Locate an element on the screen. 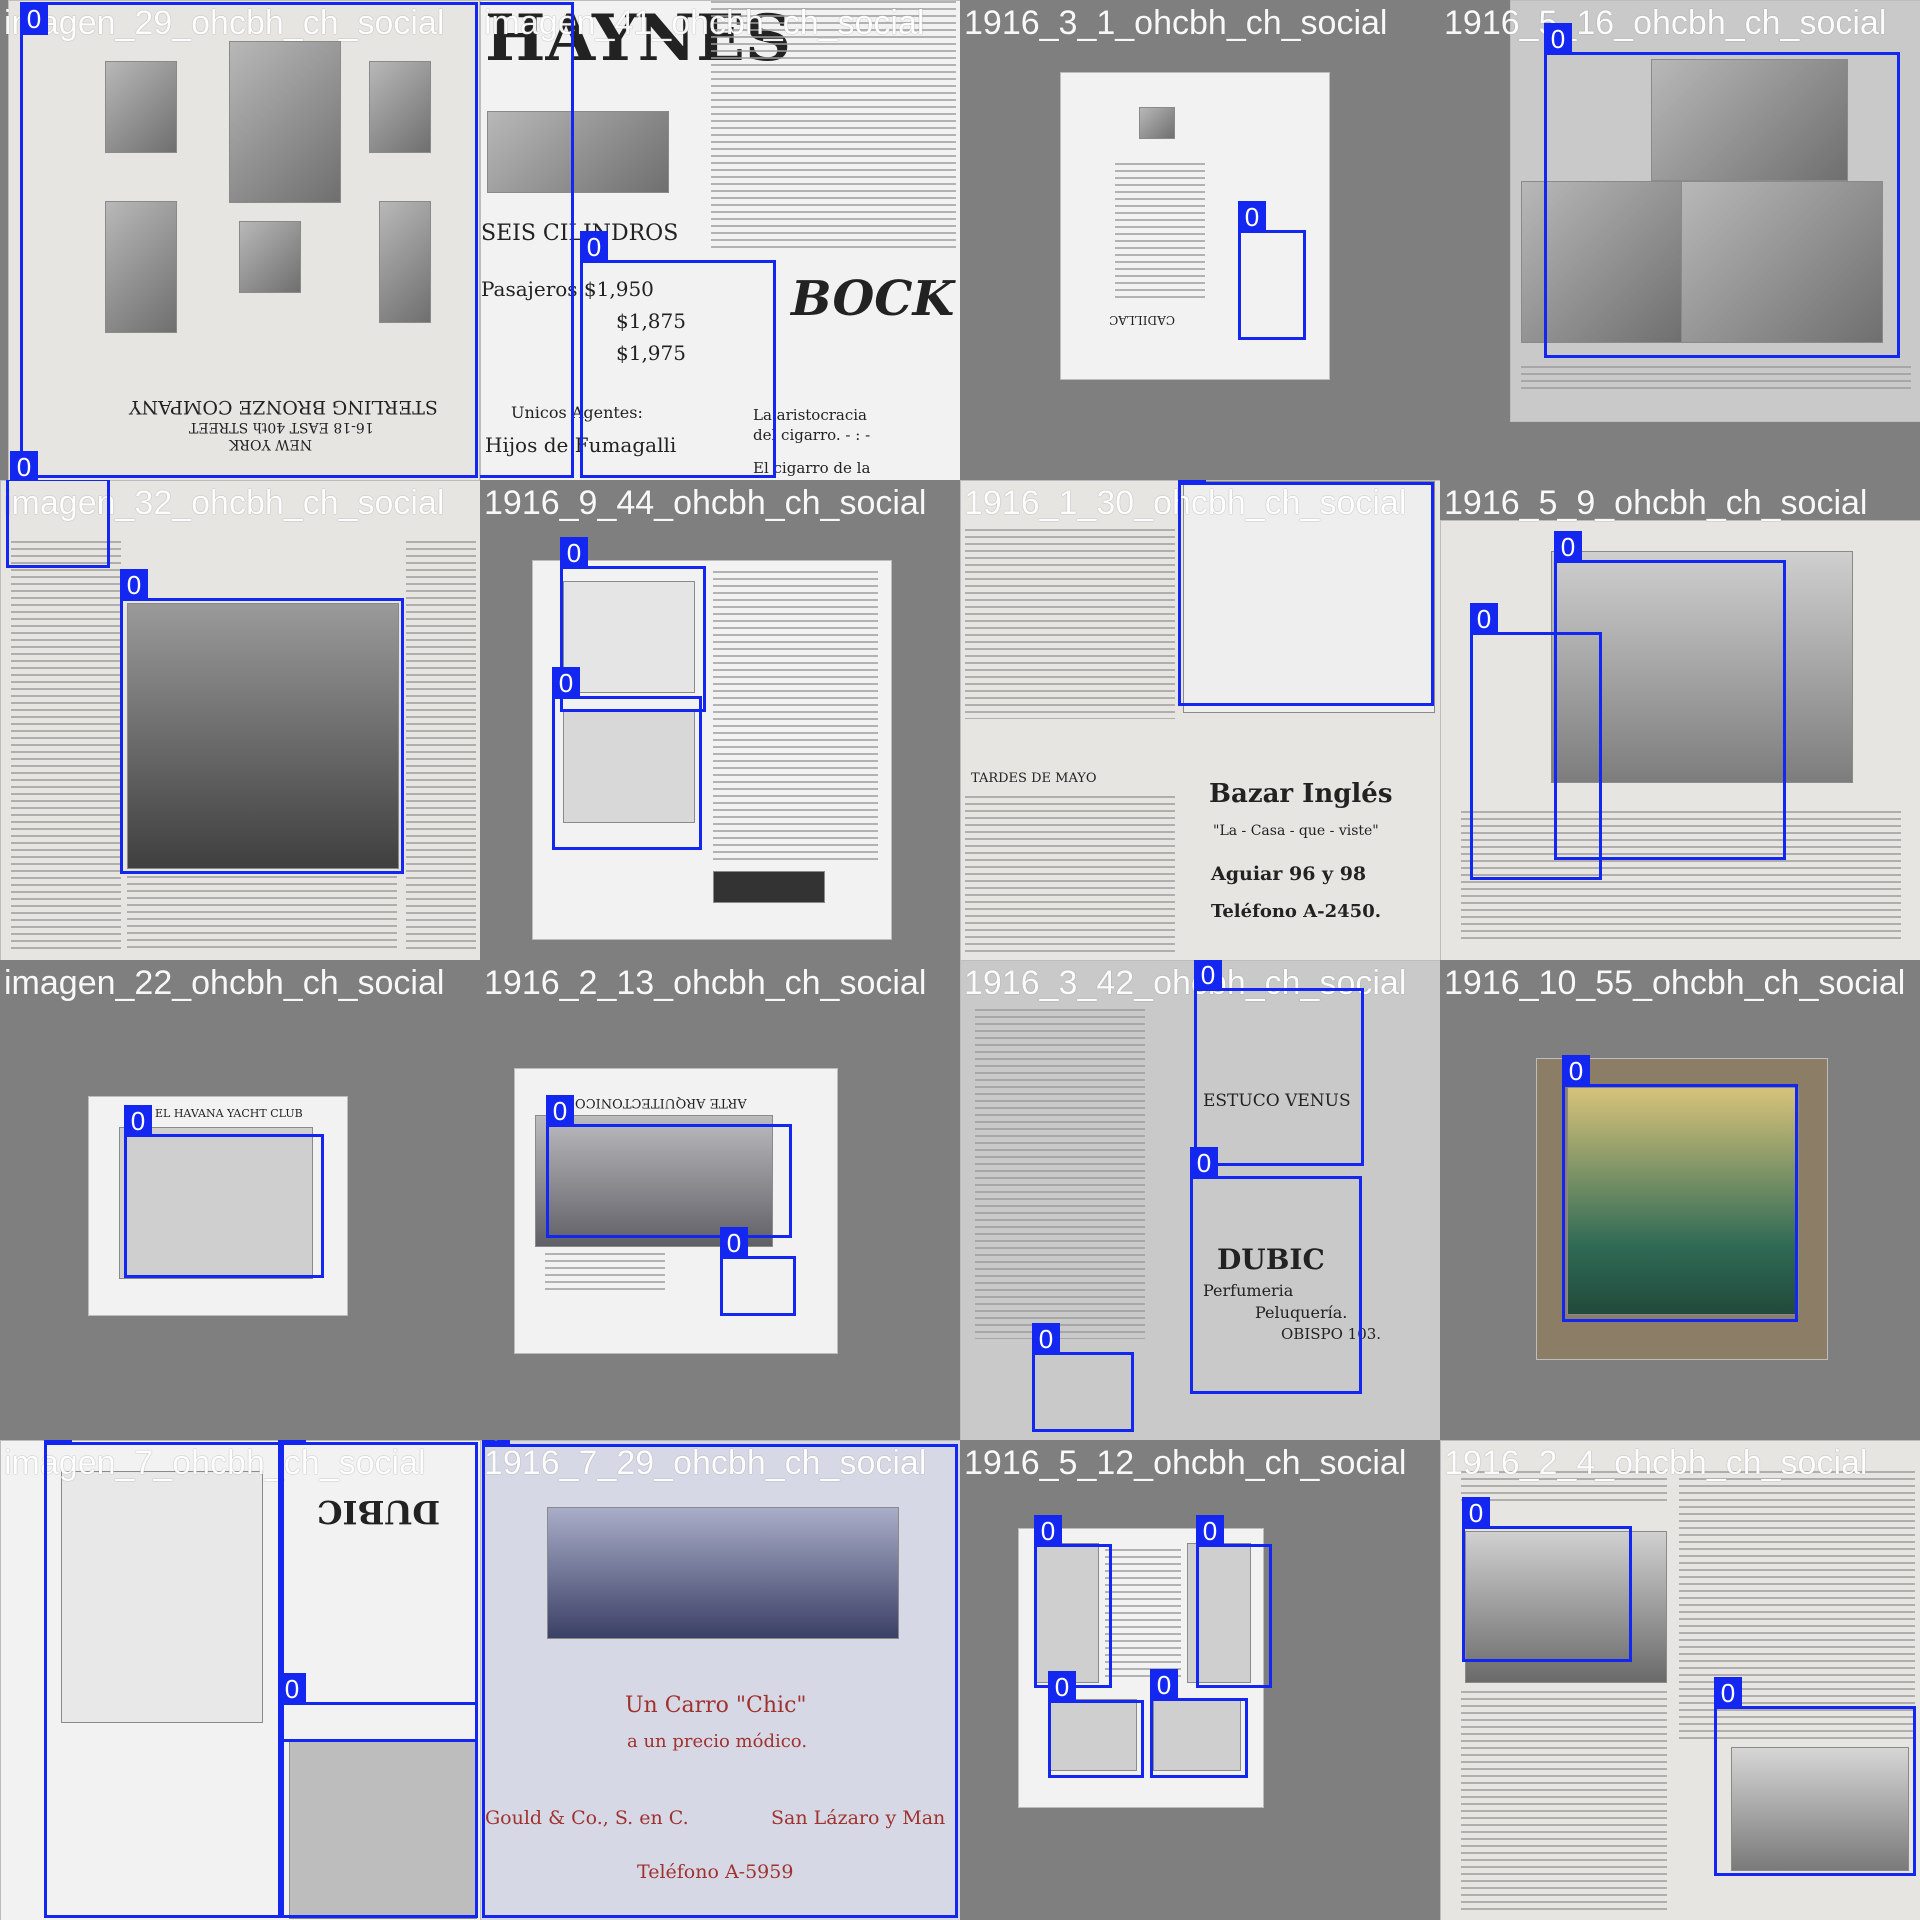 Image resolution: width=1920 pixels, height=1920 pixels. ad-company: Gould & Co., S. en C. is located at coordinates (587, 1818).